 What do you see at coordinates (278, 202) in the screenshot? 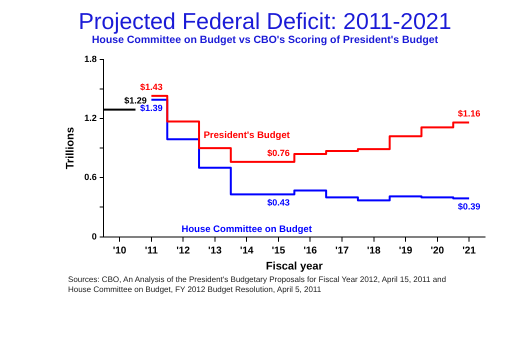
I see `data-label: $0.43` at bounding box center [278, 202].